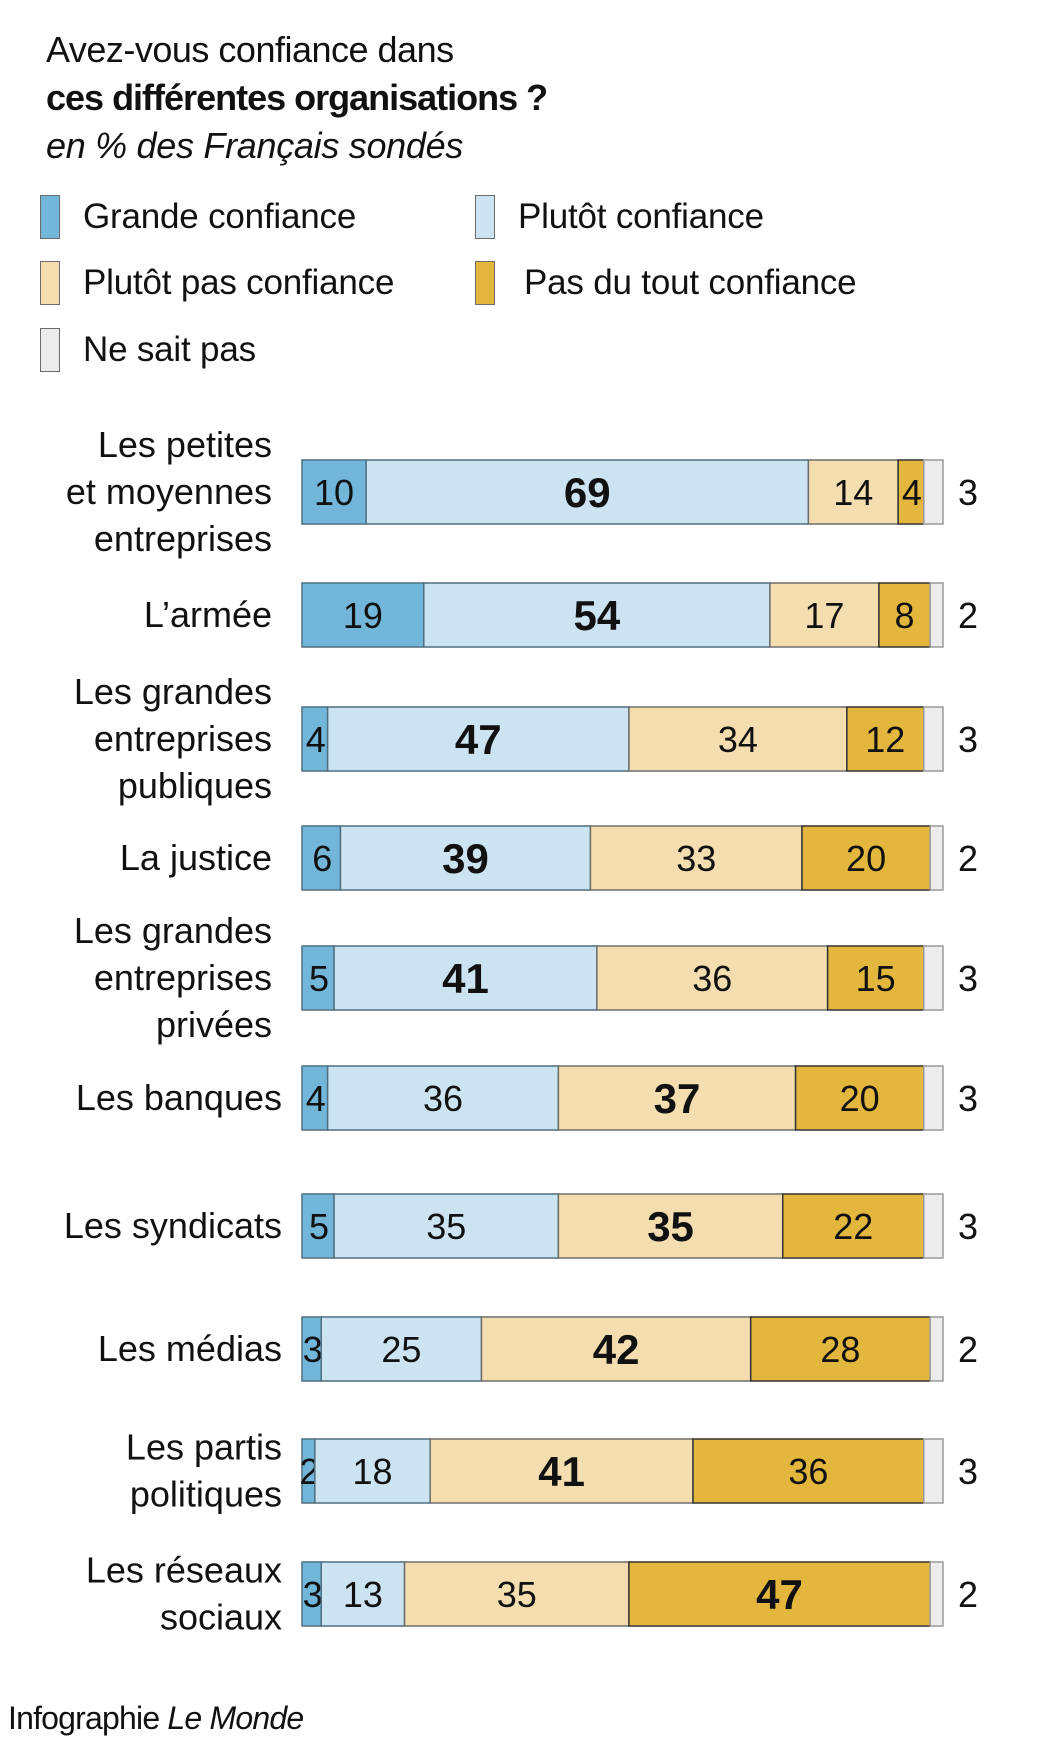  I want to click on category-label: Les petites, so click(185, 444).